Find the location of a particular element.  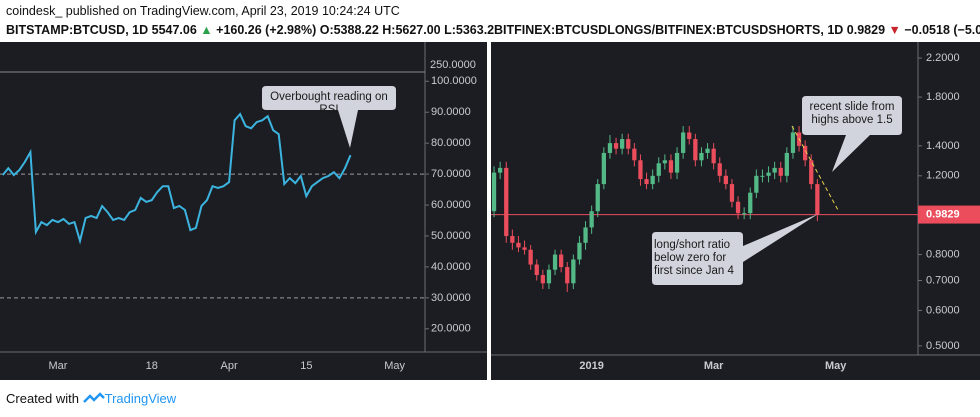

arrow: ▼ is located at coordinates (894, 30).